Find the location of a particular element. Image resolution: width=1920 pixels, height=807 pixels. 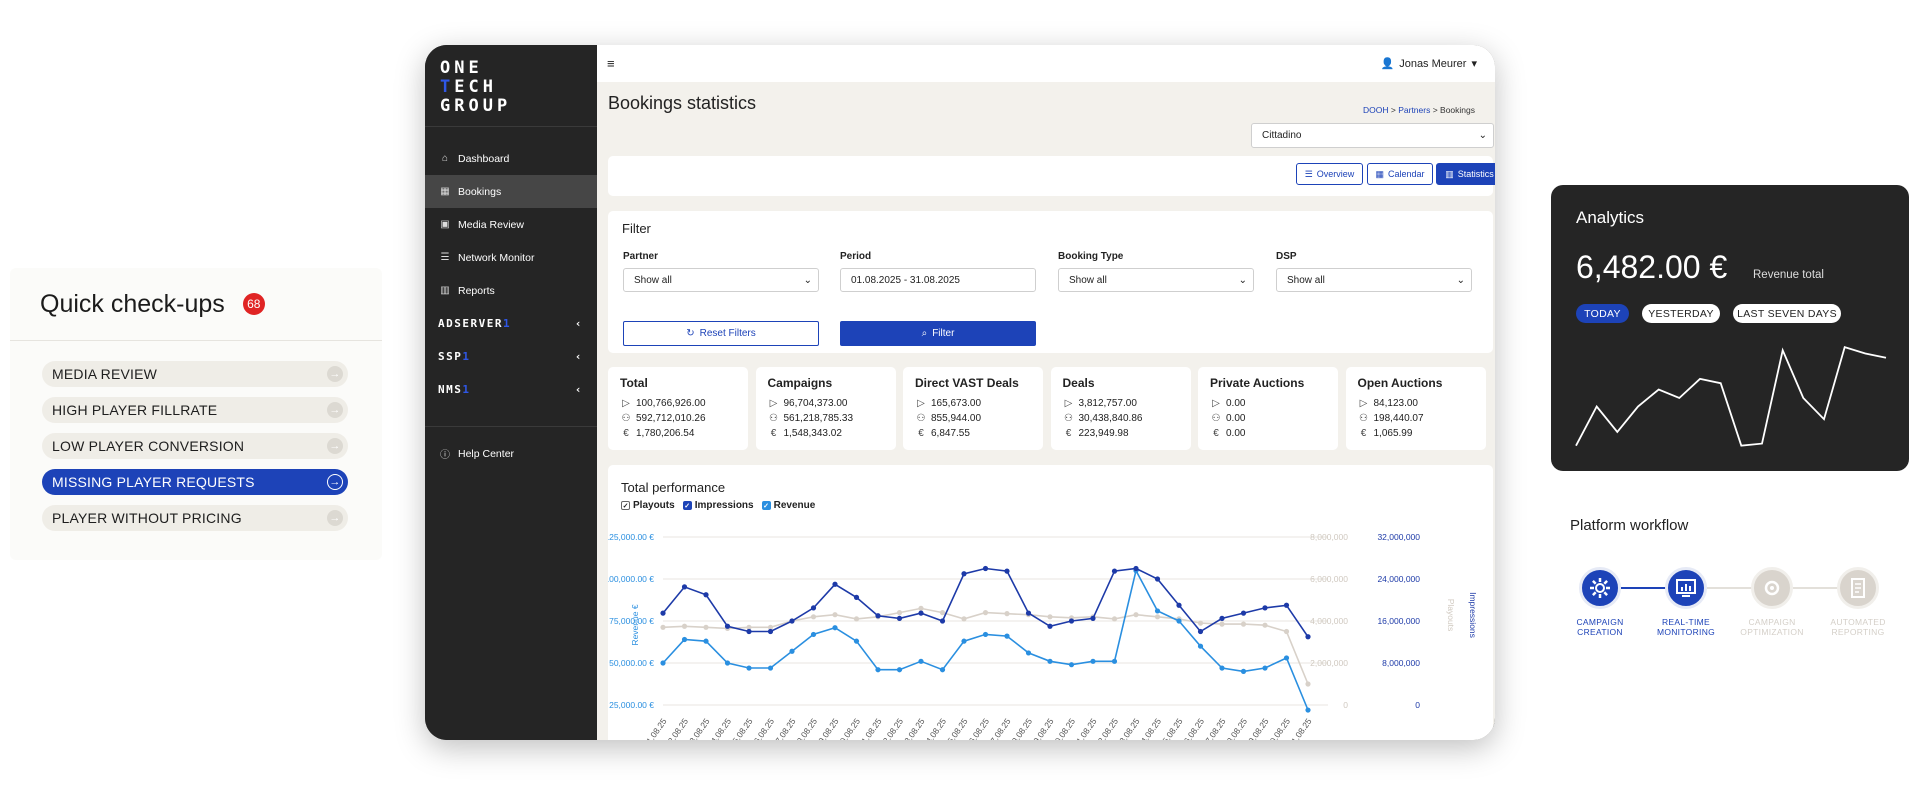

overview-button: ☰ Overview is located at coordinates (1329, 174).